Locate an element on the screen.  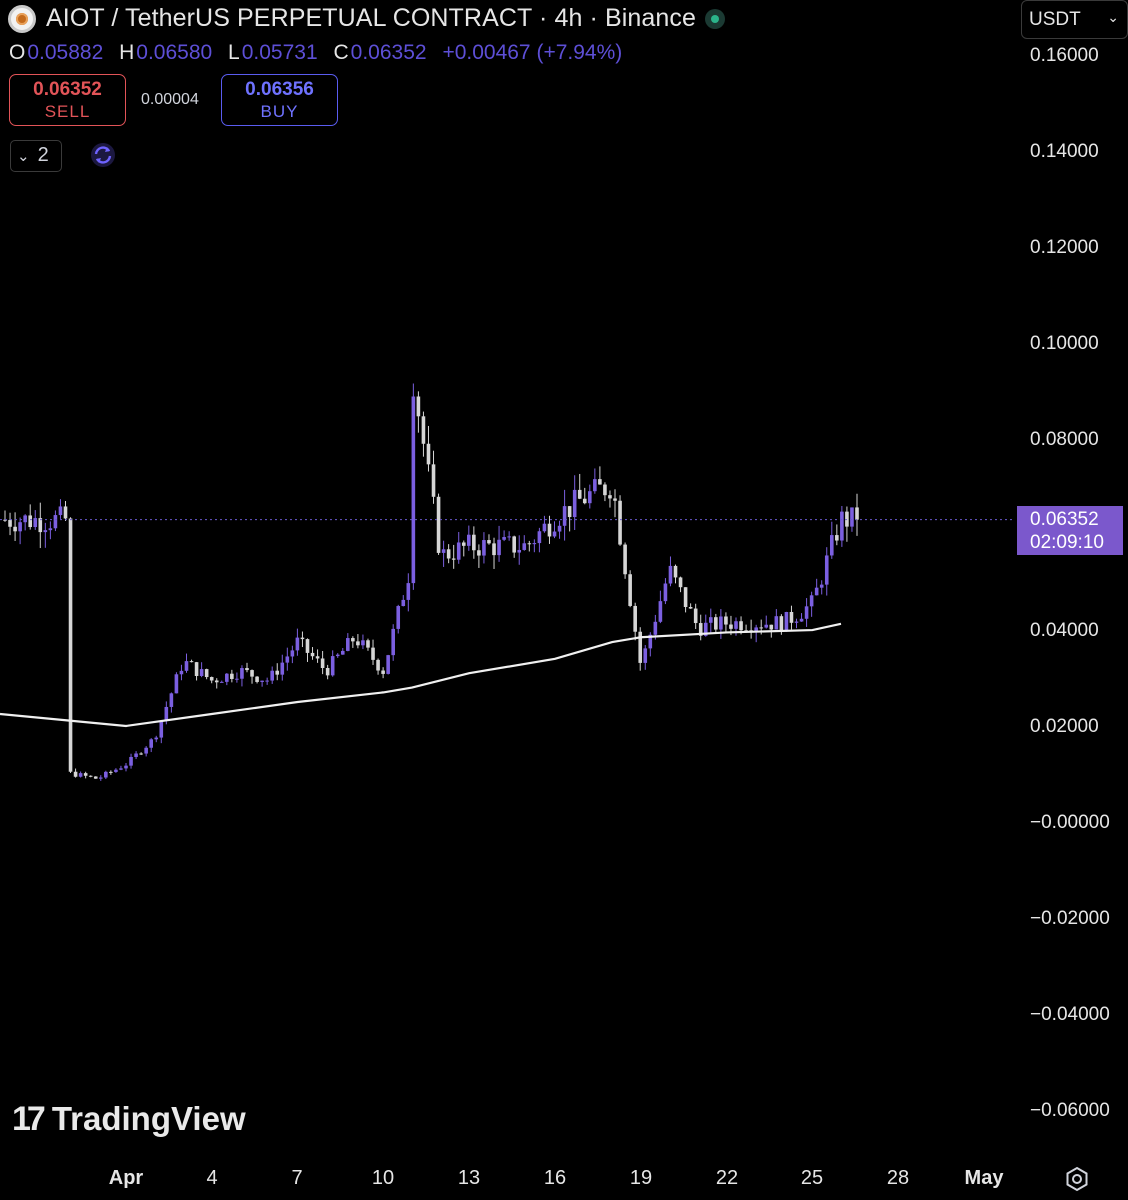
settings-icon is located at coordinates (1077, 1179).